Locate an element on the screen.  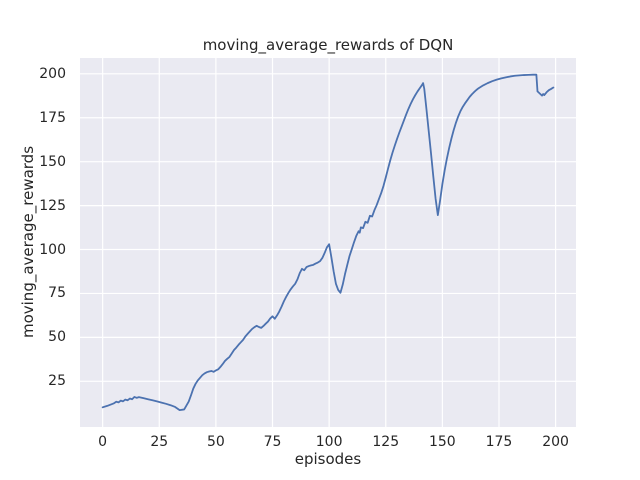
x-tick-label: 125 is located at coordinates (386, 442).